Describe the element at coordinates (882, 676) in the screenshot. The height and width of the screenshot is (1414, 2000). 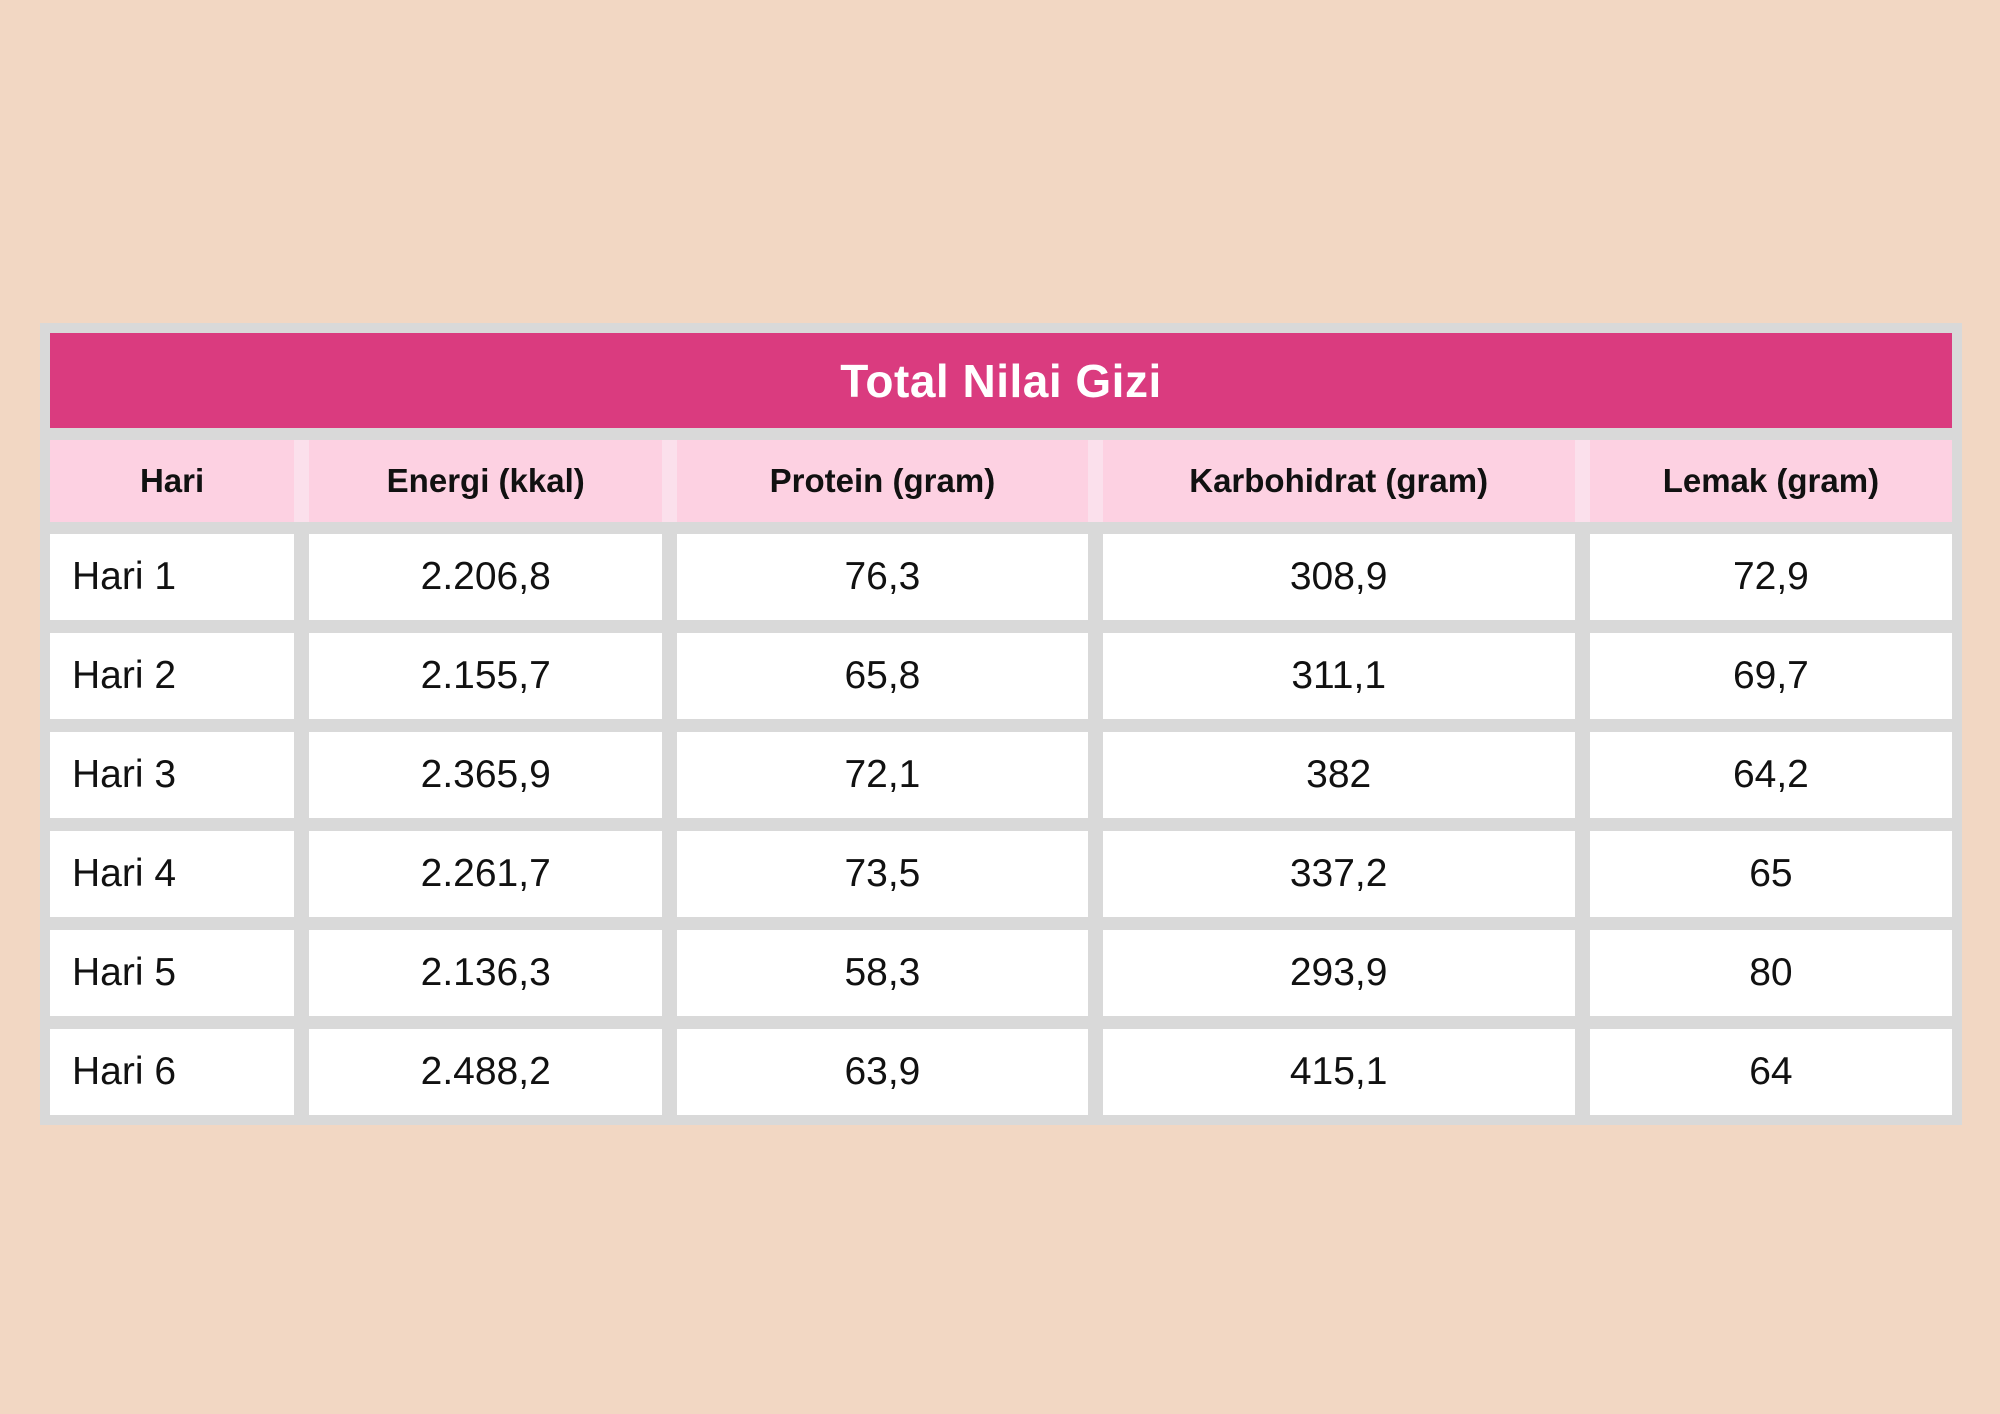
I see `protein-cell: 65,8` at that location.